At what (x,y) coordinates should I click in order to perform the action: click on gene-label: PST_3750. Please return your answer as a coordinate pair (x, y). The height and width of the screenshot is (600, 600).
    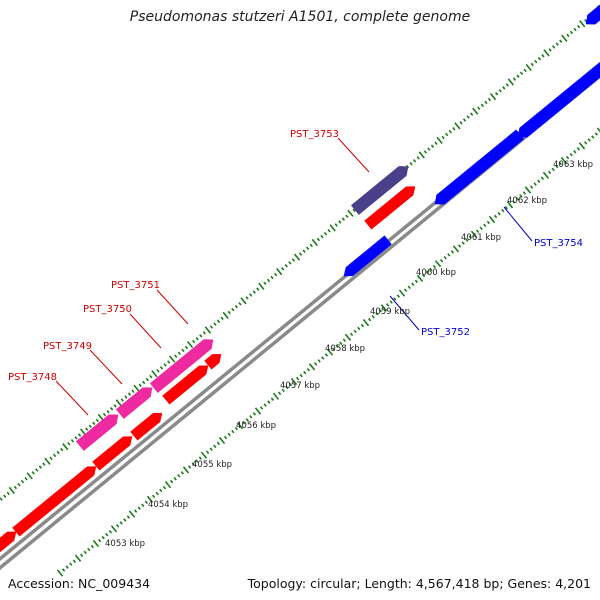
    Looking at the image, I should click on (107, 309).